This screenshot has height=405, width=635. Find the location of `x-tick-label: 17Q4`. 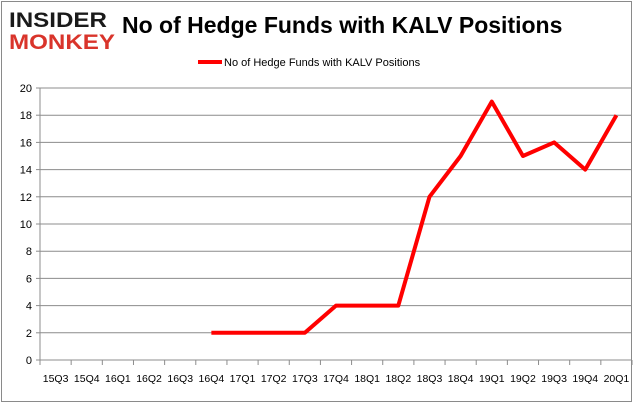

x-tick-label: 17Q4 is located at coordinates (336, 379).